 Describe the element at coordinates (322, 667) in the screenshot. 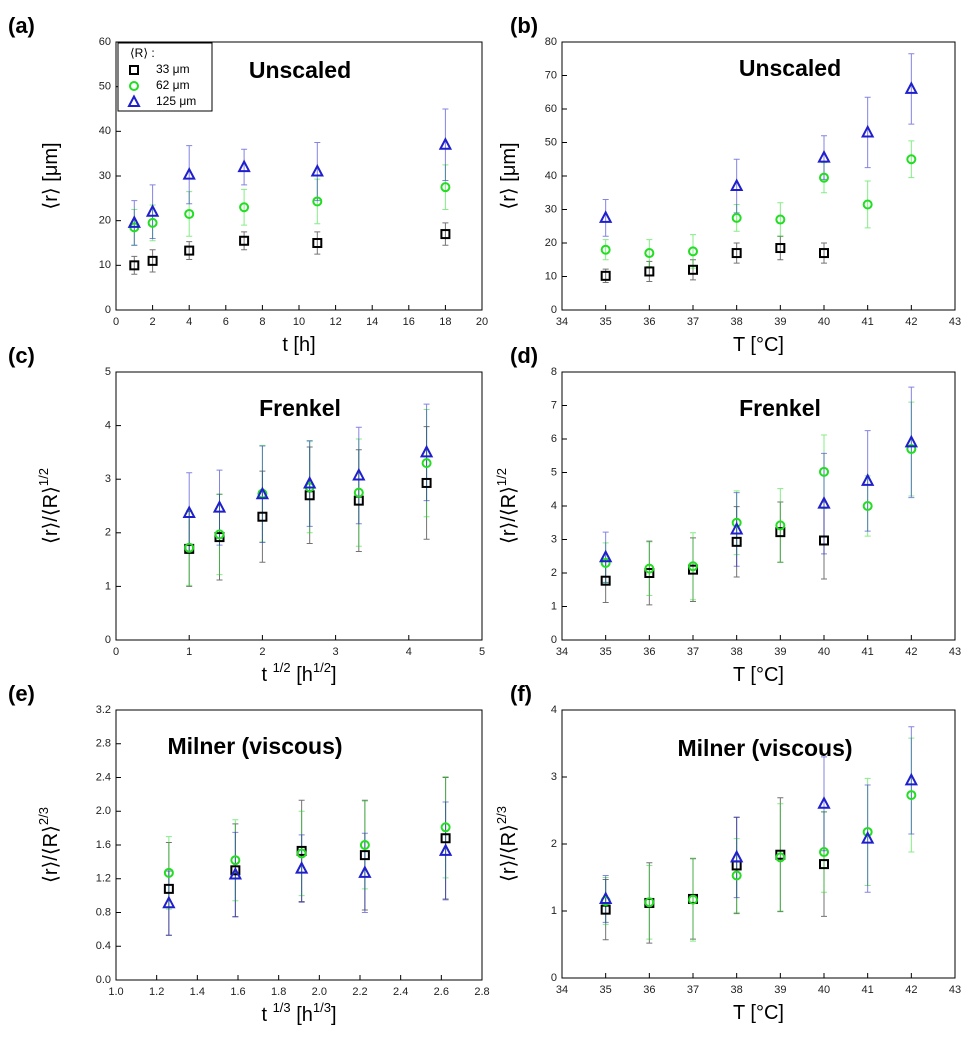

I see `x-axis-label-part: 1/2` at that location.